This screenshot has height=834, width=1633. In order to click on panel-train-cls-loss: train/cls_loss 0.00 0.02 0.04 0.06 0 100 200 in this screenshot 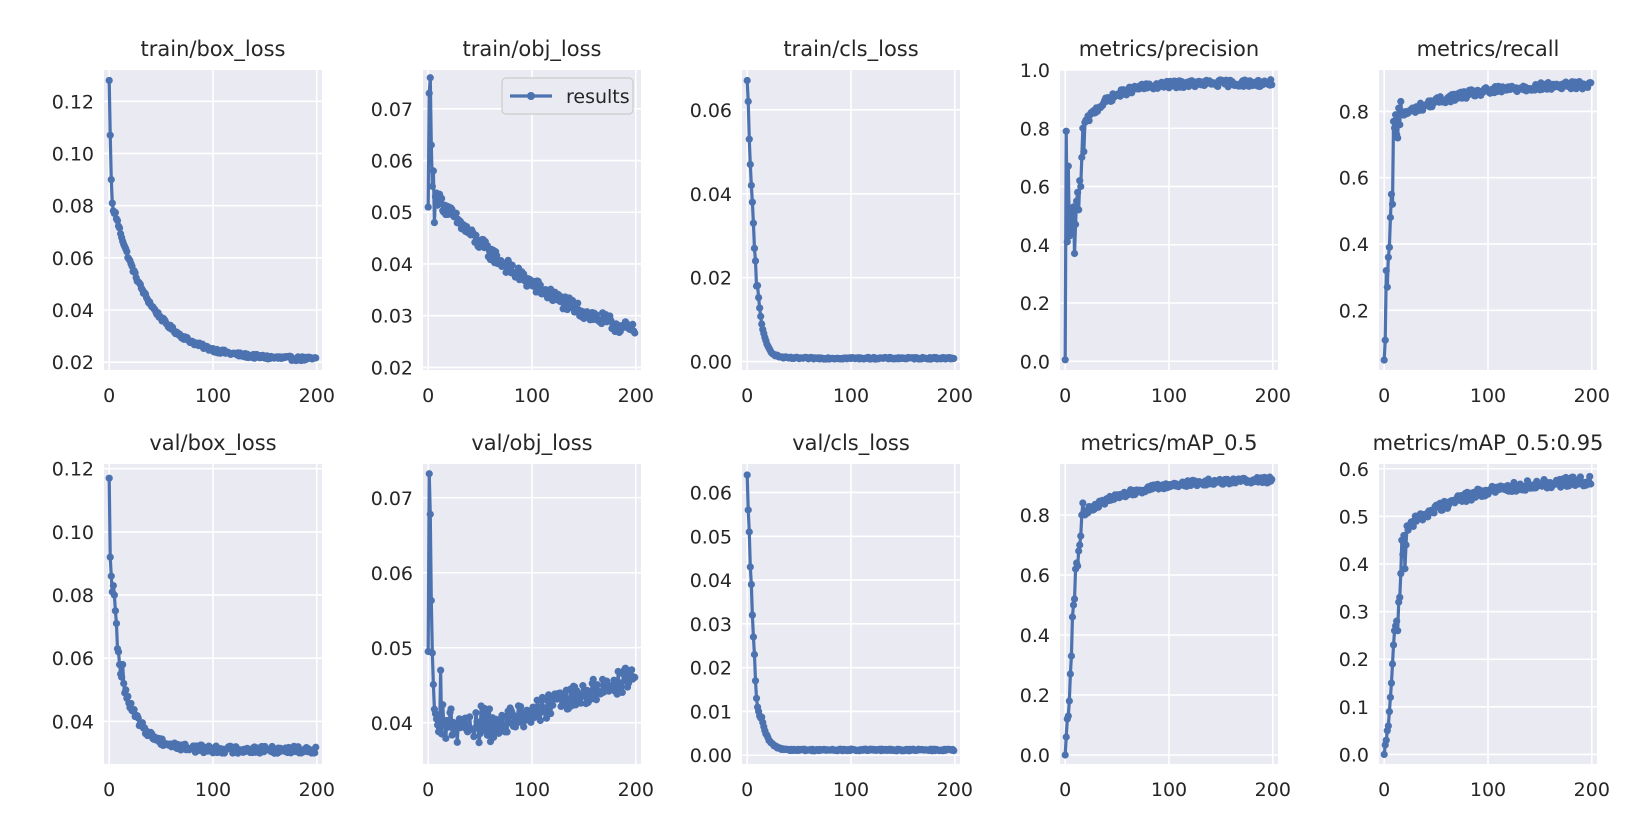, I will do `click(831, 222)`.